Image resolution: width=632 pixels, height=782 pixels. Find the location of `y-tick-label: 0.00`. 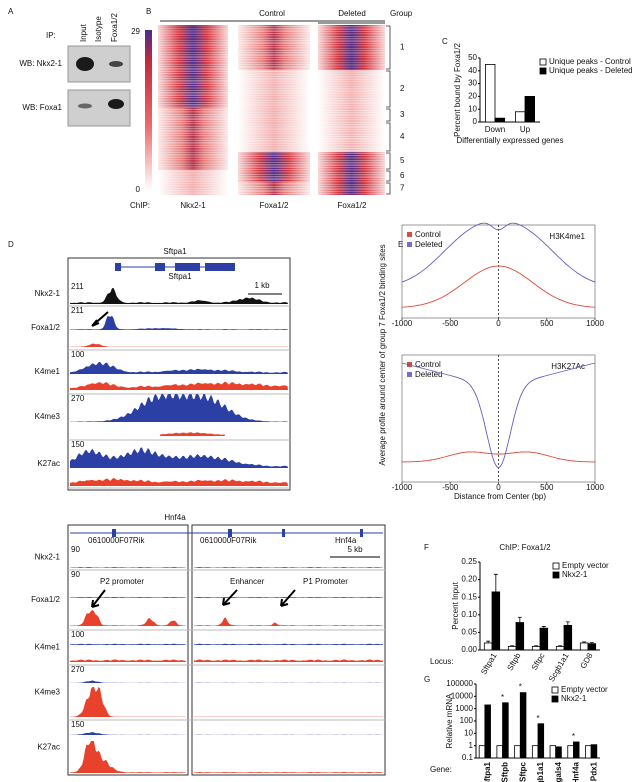

y-tick-label: 0.00 is located at coordinates (469, 649).